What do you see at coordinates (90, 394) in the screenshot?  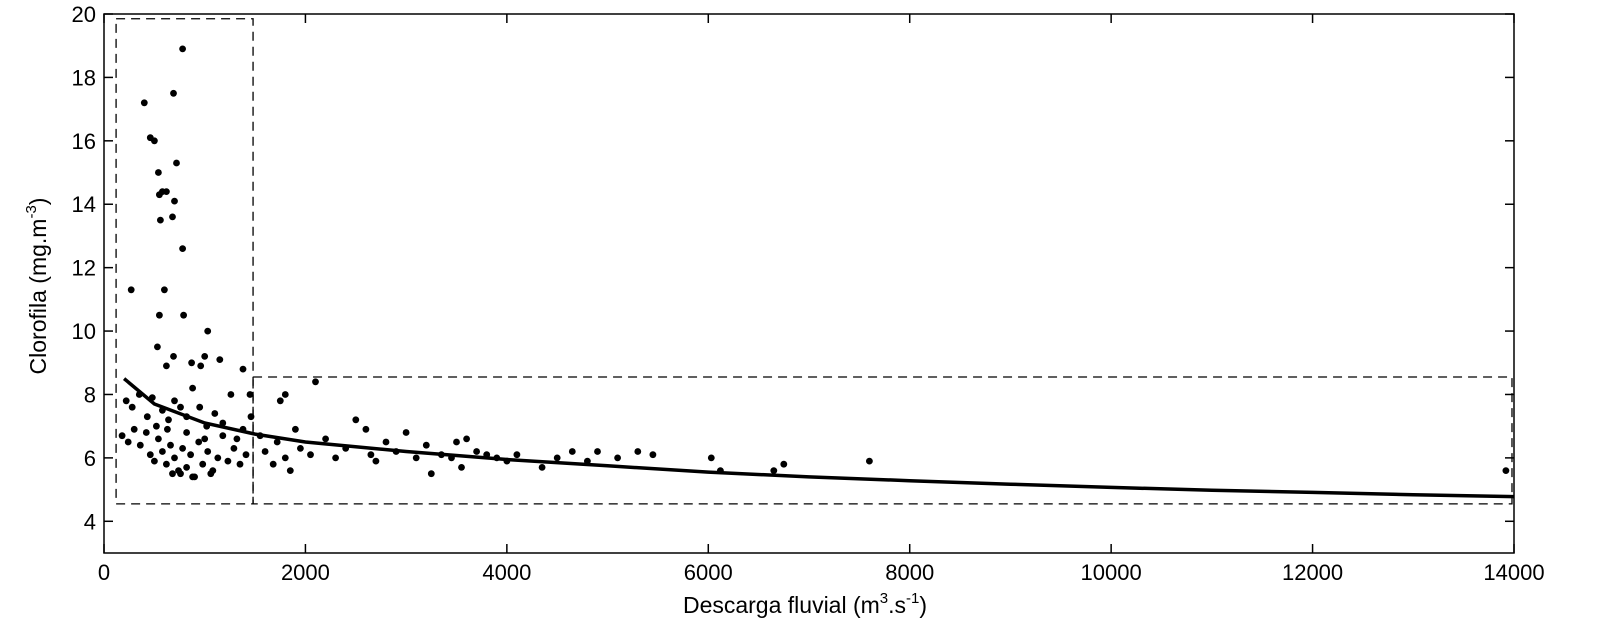 I see `y-tick-label: 8` at bounding box center [90, 394].